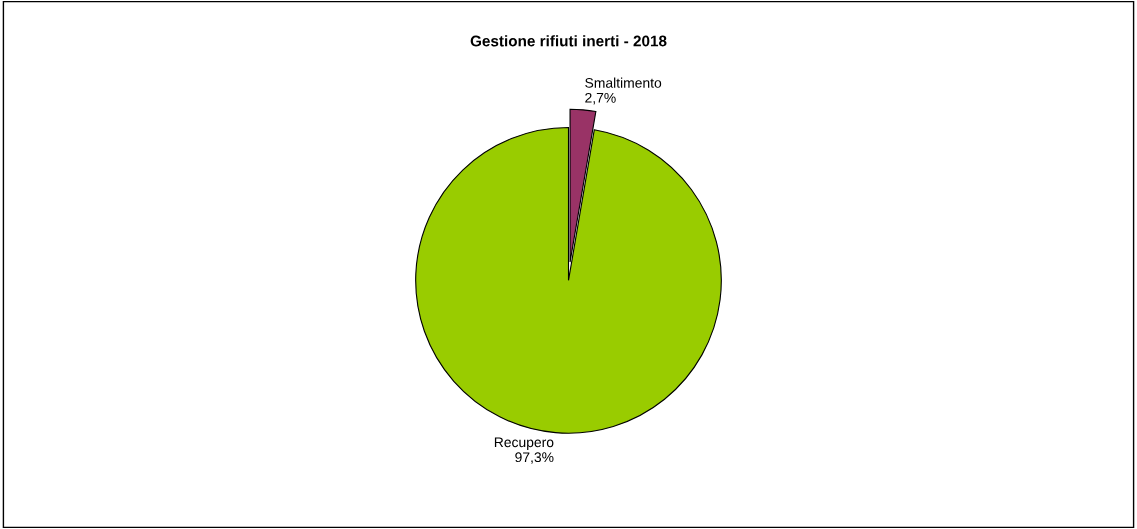  What do you see at coordinates (534, 458) in the screenshot?
I see `data-label: 97,3%` at bounding box center [534, 458].